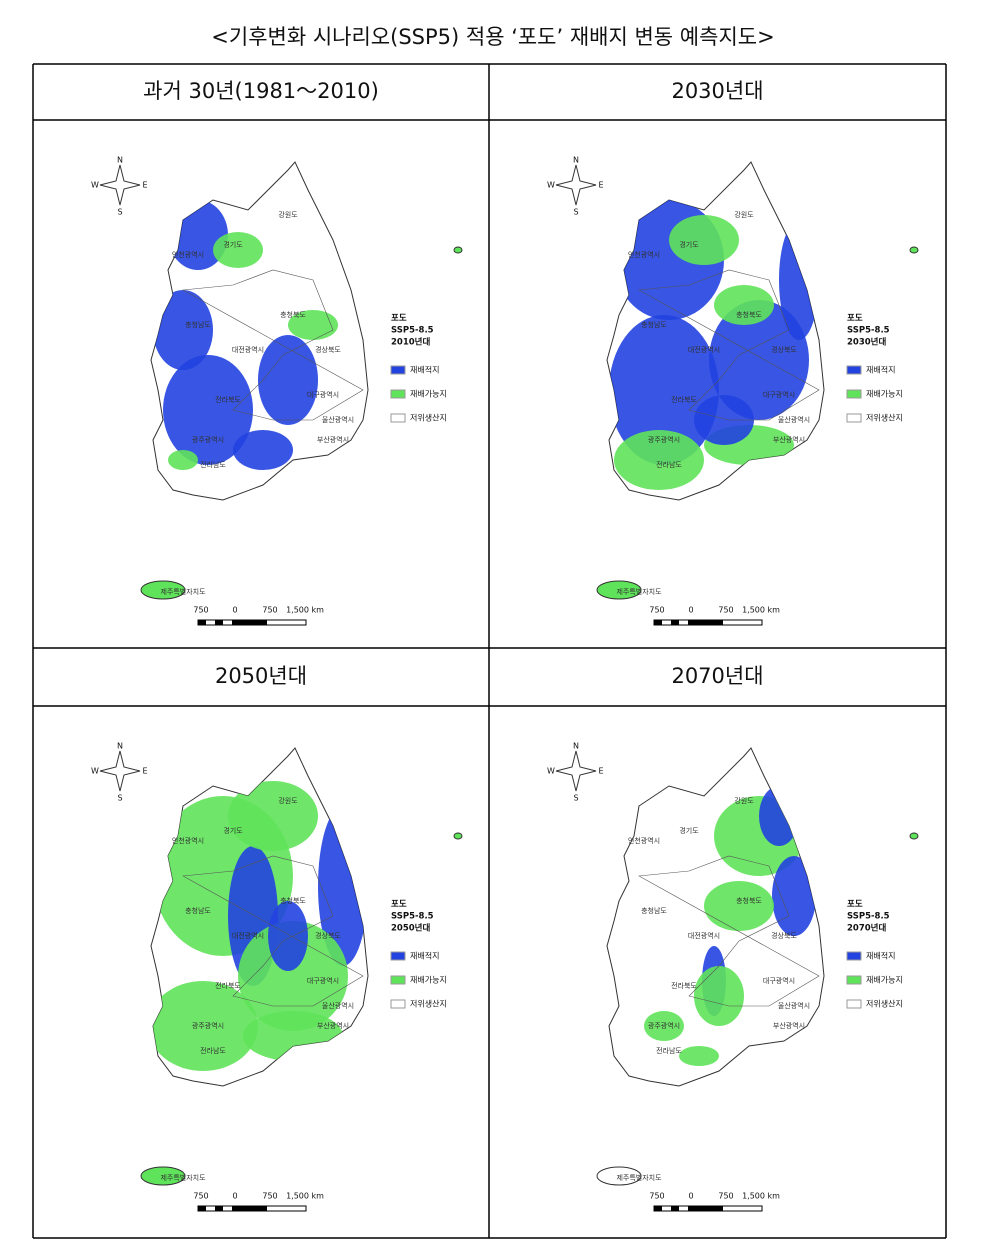  What do you see at coordinates (261, 91) in the screenshot?
I see `panel-header: 과거 30년(1981～2010)` at bounding box center [261, 91].